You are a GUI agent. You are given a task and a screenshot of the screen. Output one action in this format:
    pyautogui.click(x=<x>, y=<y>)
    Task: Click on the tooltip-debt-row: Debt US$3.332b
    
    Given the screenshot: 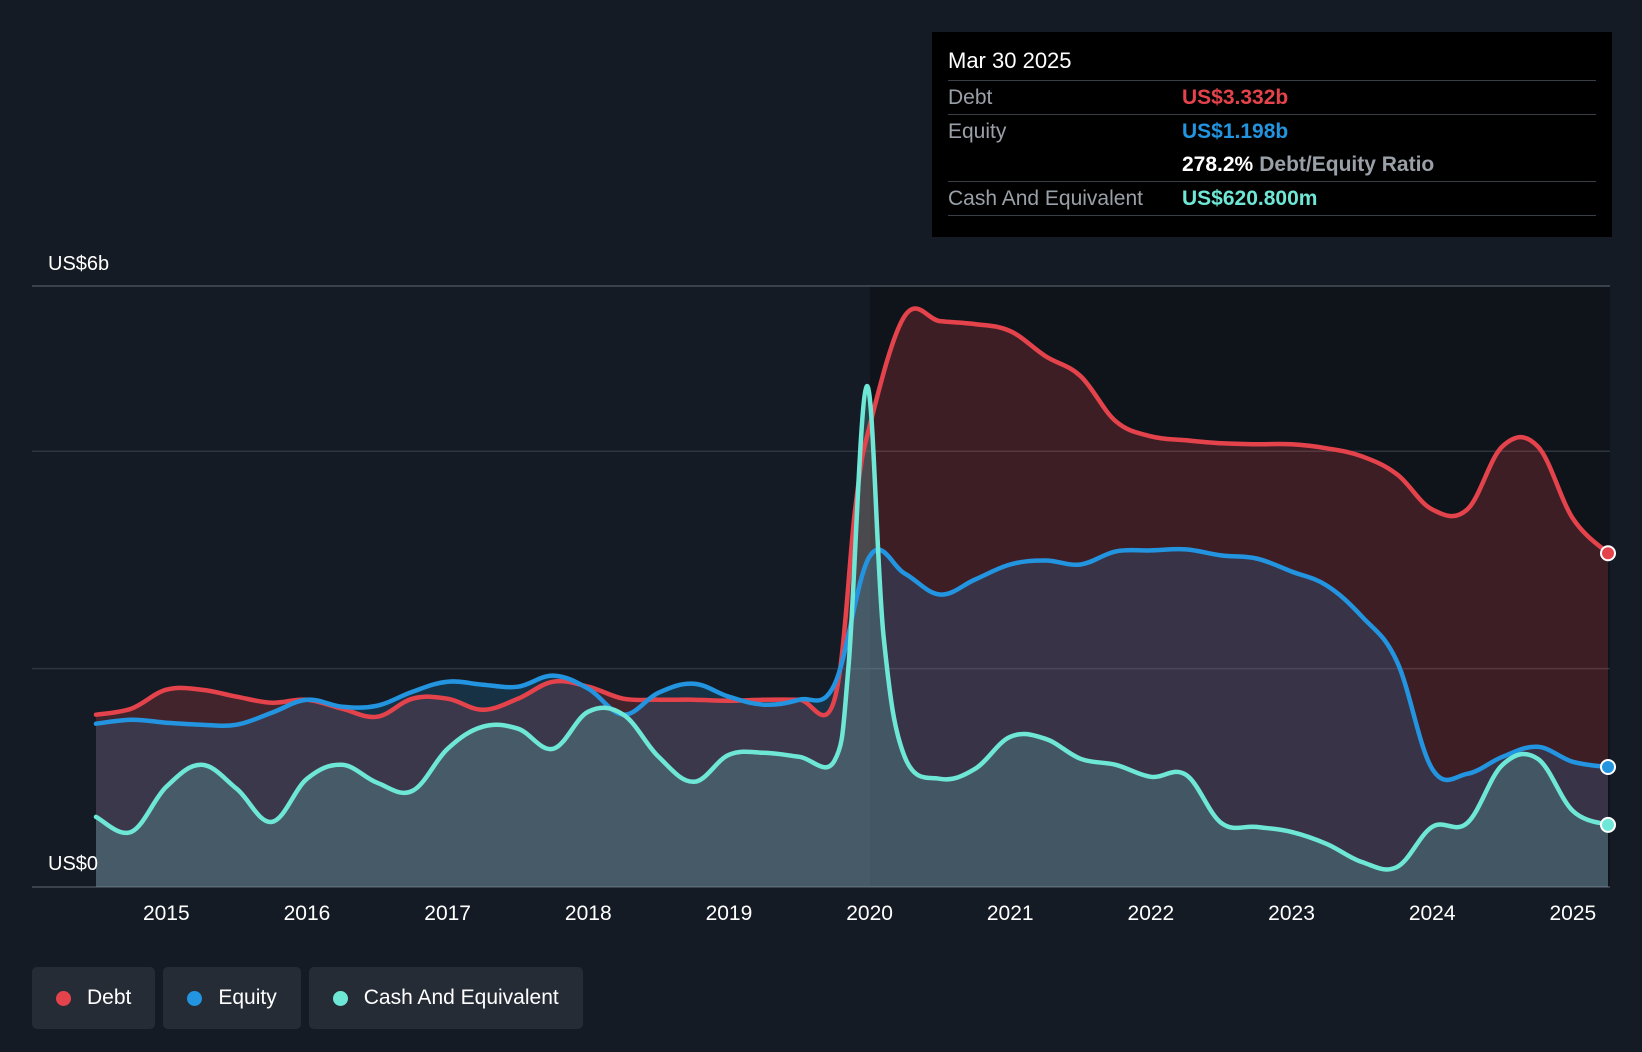 What is the action you would take?
    pyautogui.click(x=1272, y=98)
    